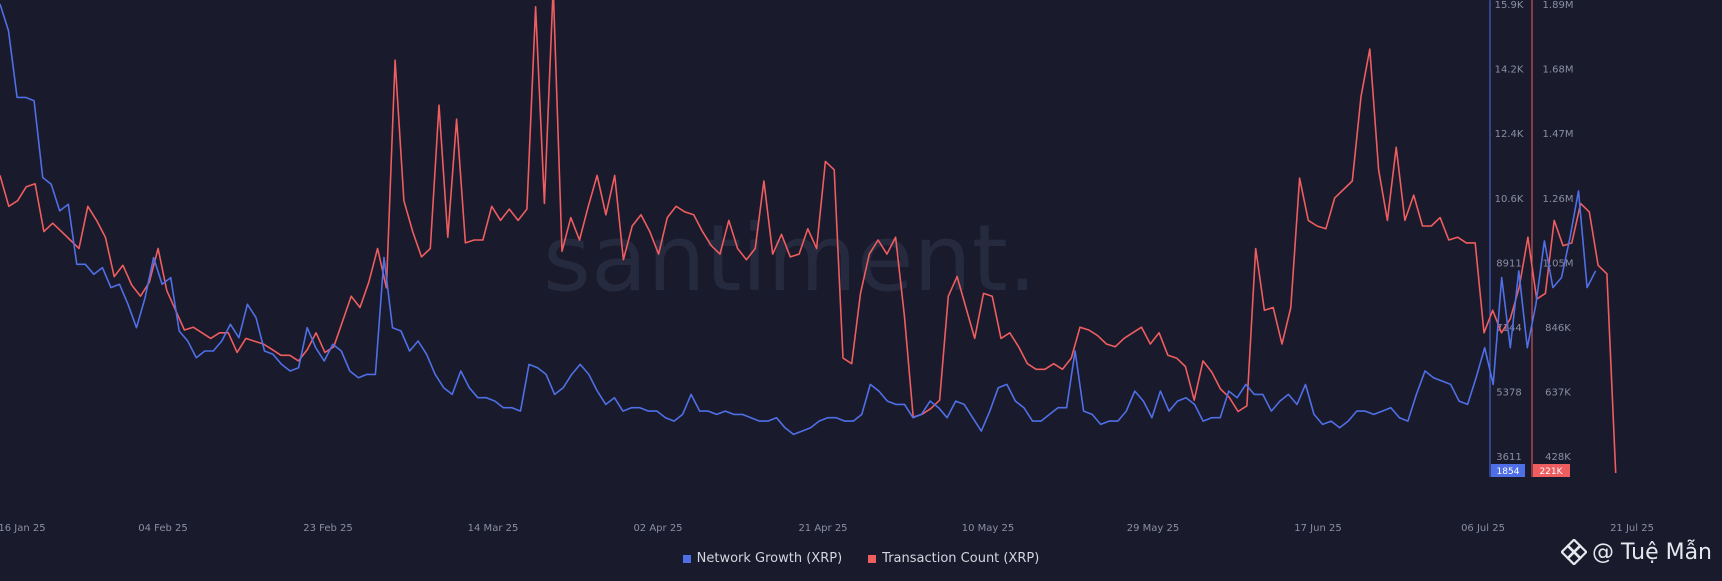  What do you see at coordinates (163, 528) in the screenshot?
I see `x-axis-tick-label: 04 Feb 25` at bounding box center [163, 528].